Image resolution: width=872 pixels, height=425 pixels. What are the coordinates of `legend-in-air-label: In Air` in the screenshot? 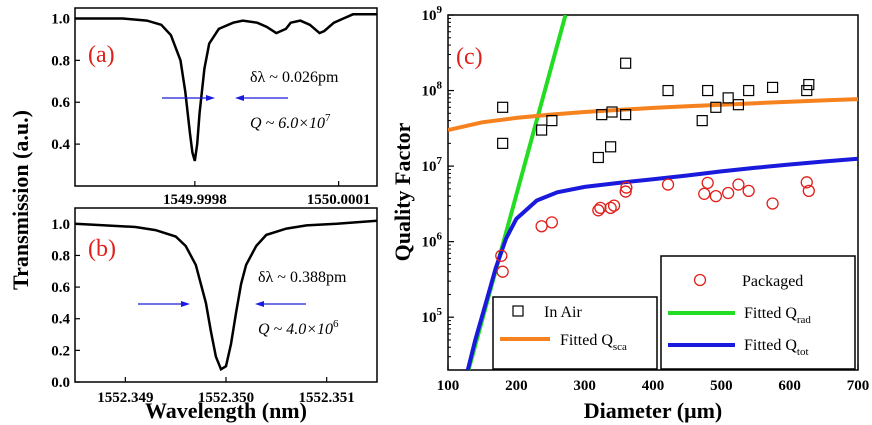 It's located at (563, 312).